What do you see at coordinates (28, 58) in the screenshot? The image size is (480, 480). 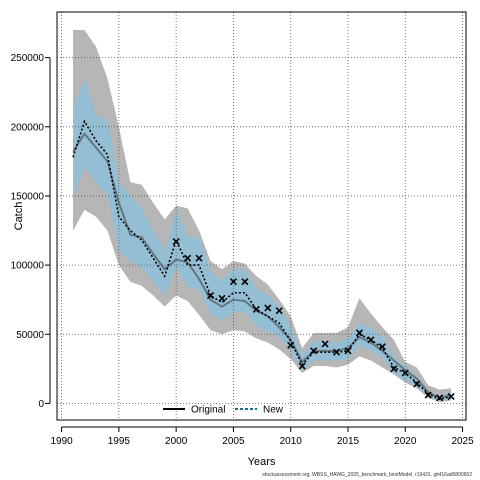 I see `y-tick-label: 250000` at bounding box center [28, 58].